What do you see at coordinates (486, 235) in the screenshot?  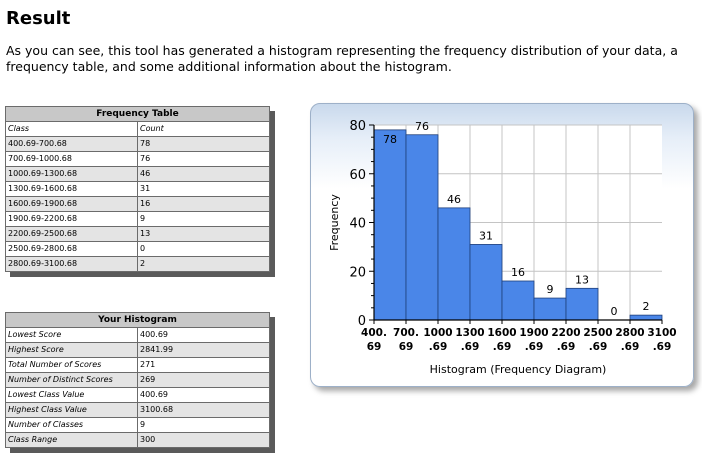 I see `bar-value-label: 31` at bounding box center [486, 235].